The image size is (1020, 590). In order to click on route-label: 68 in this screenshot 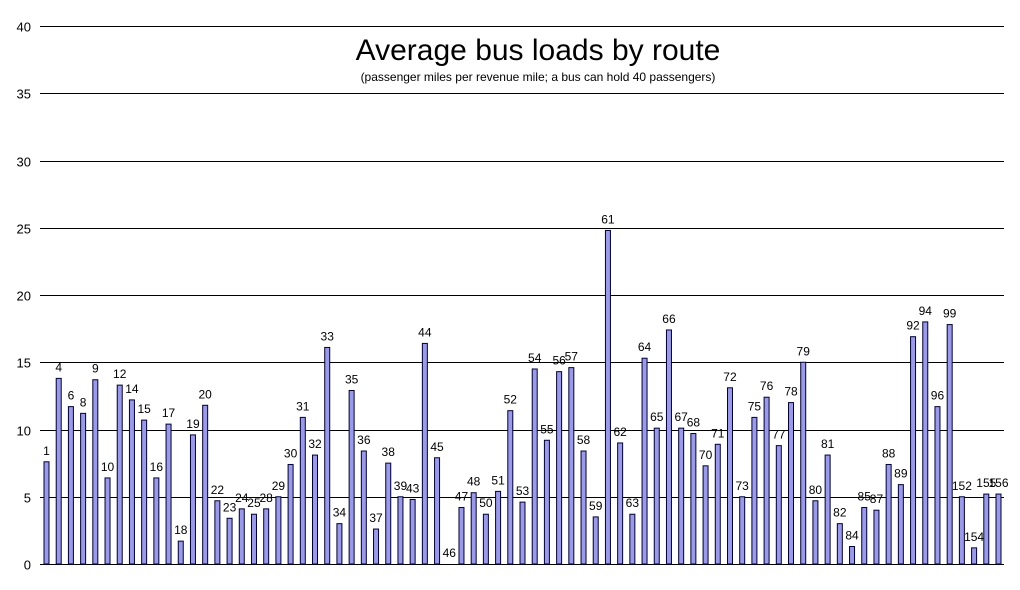, I will do `click(694, 423)`.